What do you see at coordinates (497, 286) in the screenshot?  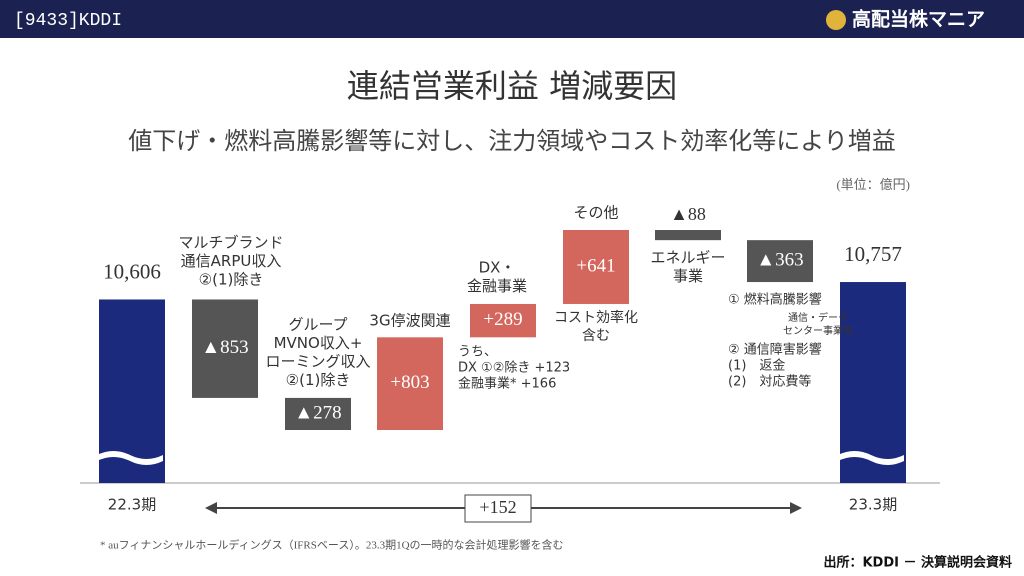 I see `category-label: 金融事業` at bounding box center [497, 286].